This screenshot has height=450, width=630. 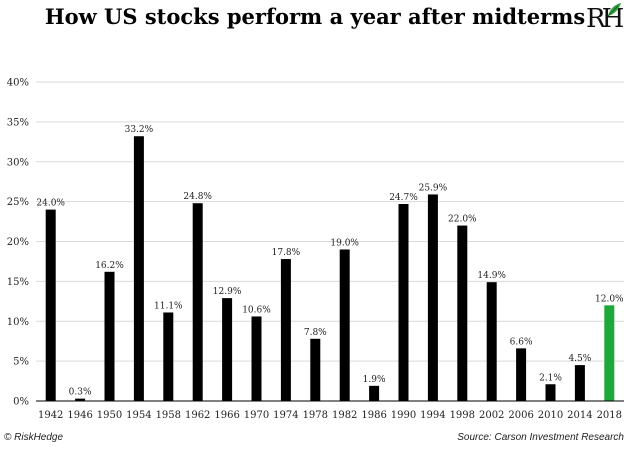 I want to click on data-label-1958: 11.1%, so click(x=168, y=306).